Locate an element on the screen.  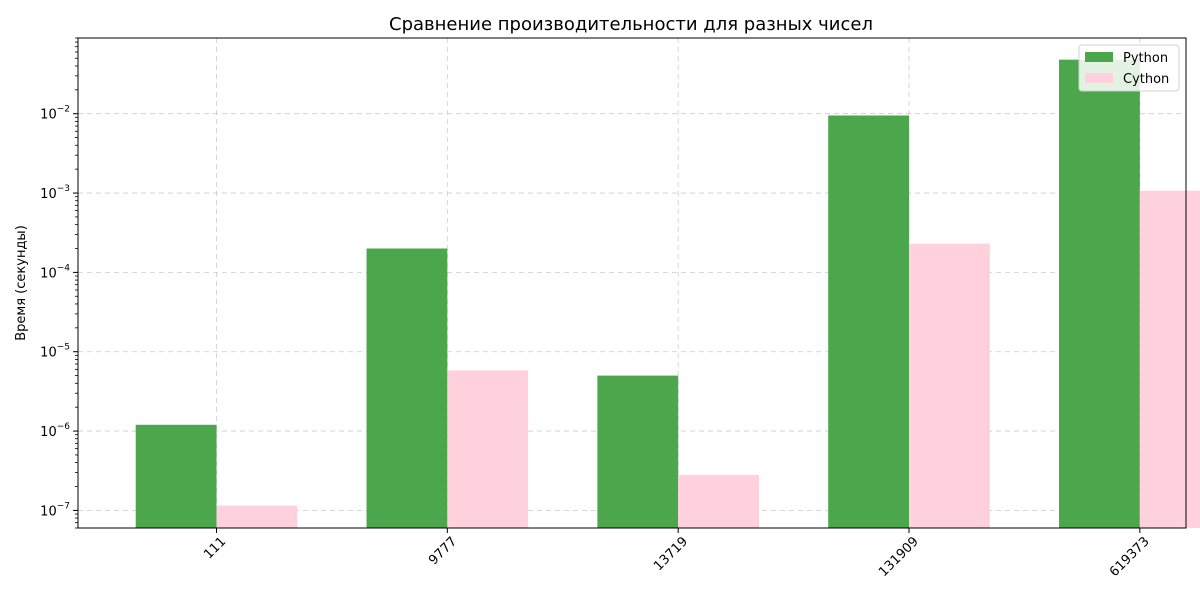
legend-swatch-python is located at coordinates (1099, 57).